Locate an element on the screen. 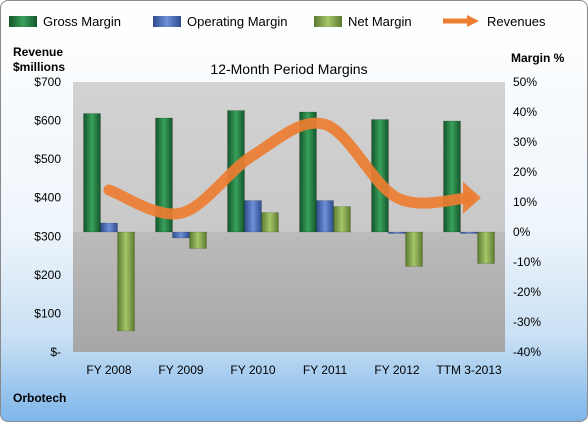  x-tick-label-0: FY 2008 is located at coordinates (108, 370).